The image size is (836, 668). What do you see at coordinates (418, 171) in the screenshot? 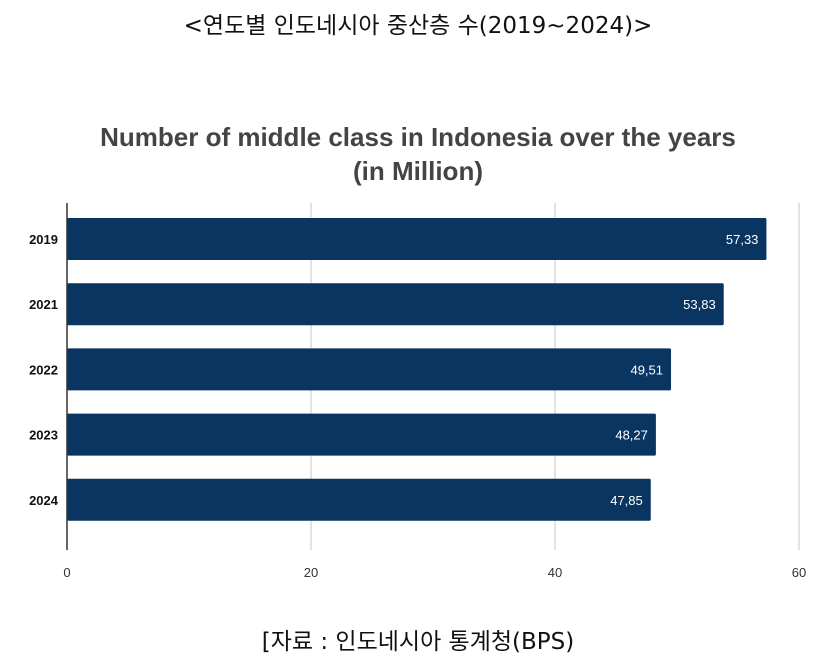
I see `chart-title-line2: (in Million)` at bounding box center [418, 171].